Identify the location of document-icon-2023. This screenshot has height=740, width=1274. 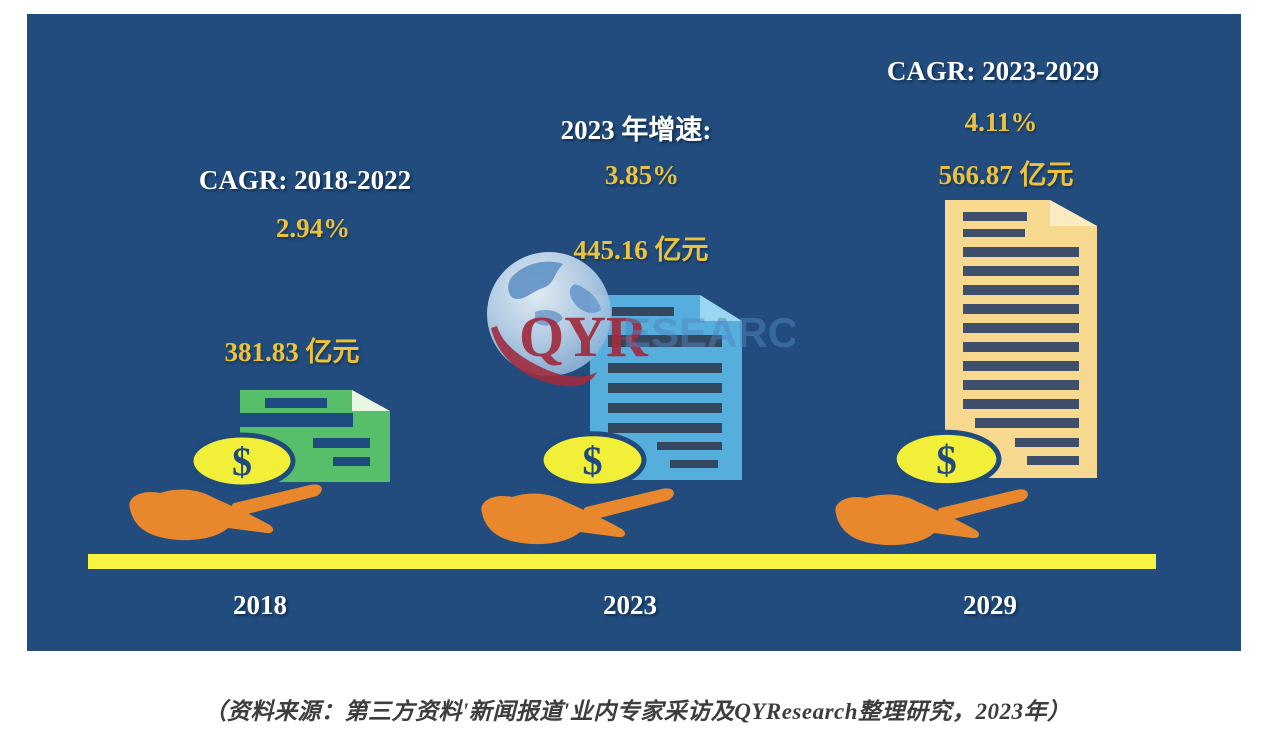
(666, 387).